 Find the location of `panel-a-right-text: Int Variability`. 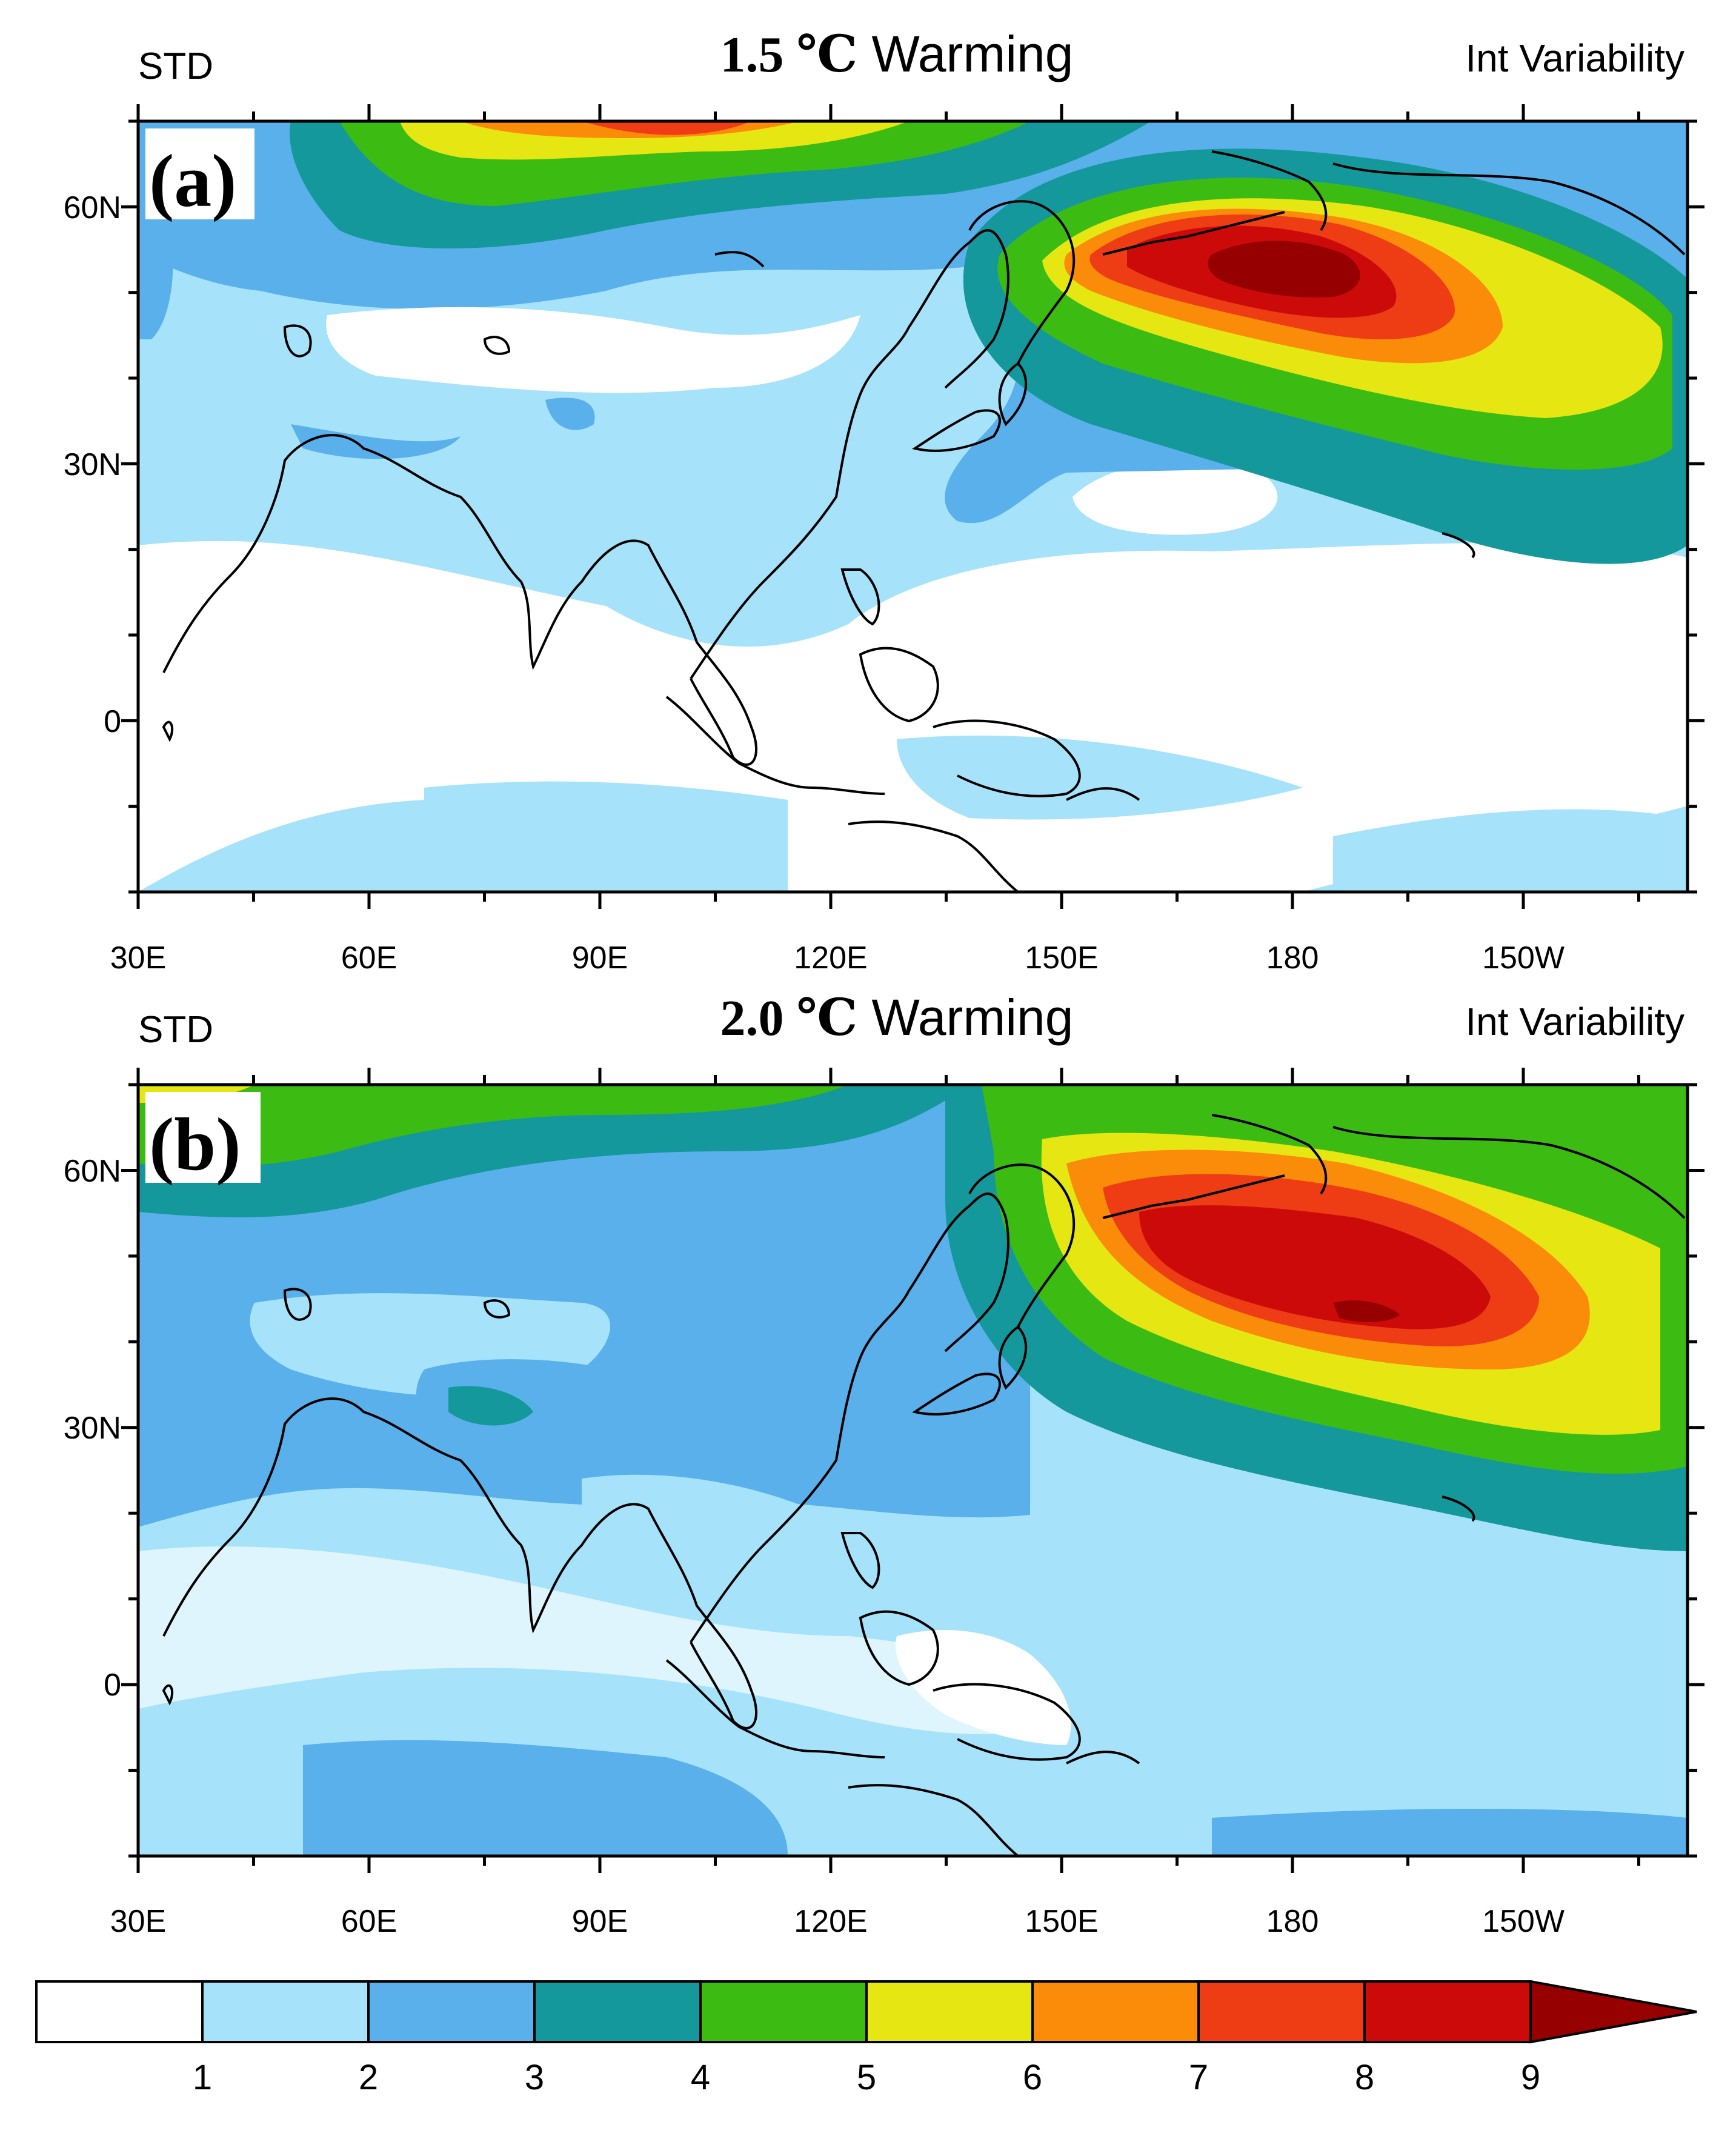

panel-a-right-text: Int Variability is located at coordinates (1575, 58).